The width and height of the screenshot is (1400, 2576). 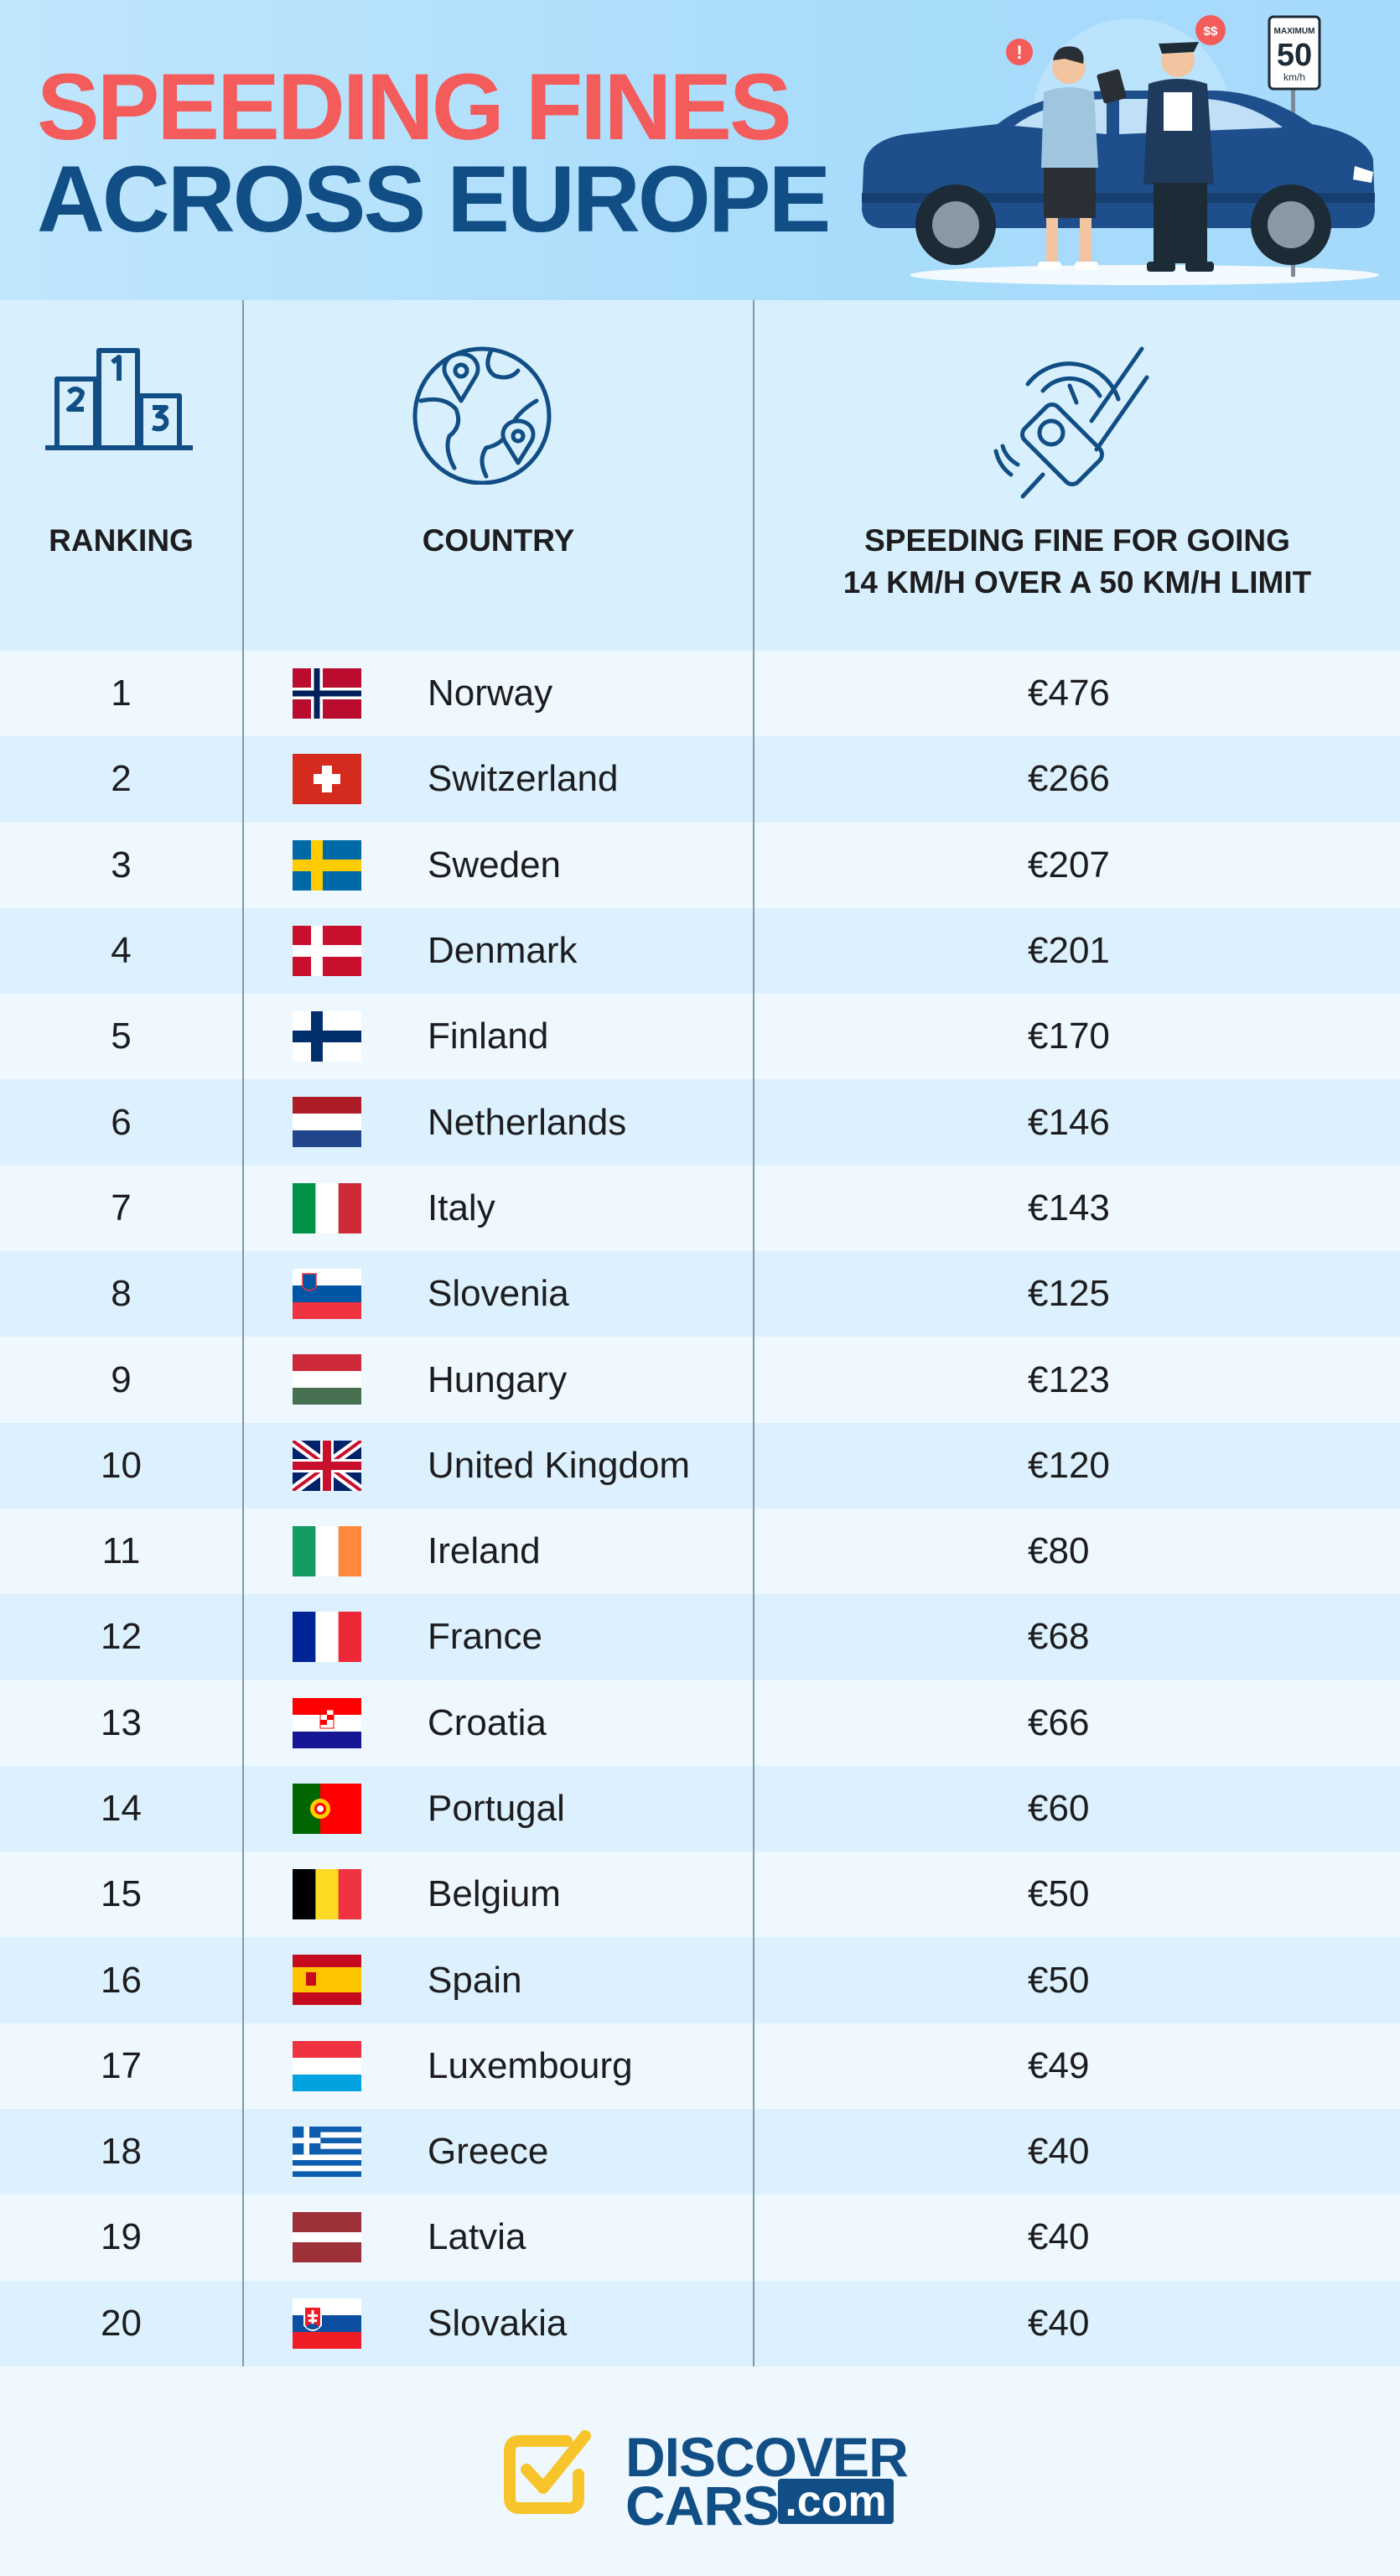 I want to click on table-row: 6 Netherlands €146, so click(x=700, y=1122).